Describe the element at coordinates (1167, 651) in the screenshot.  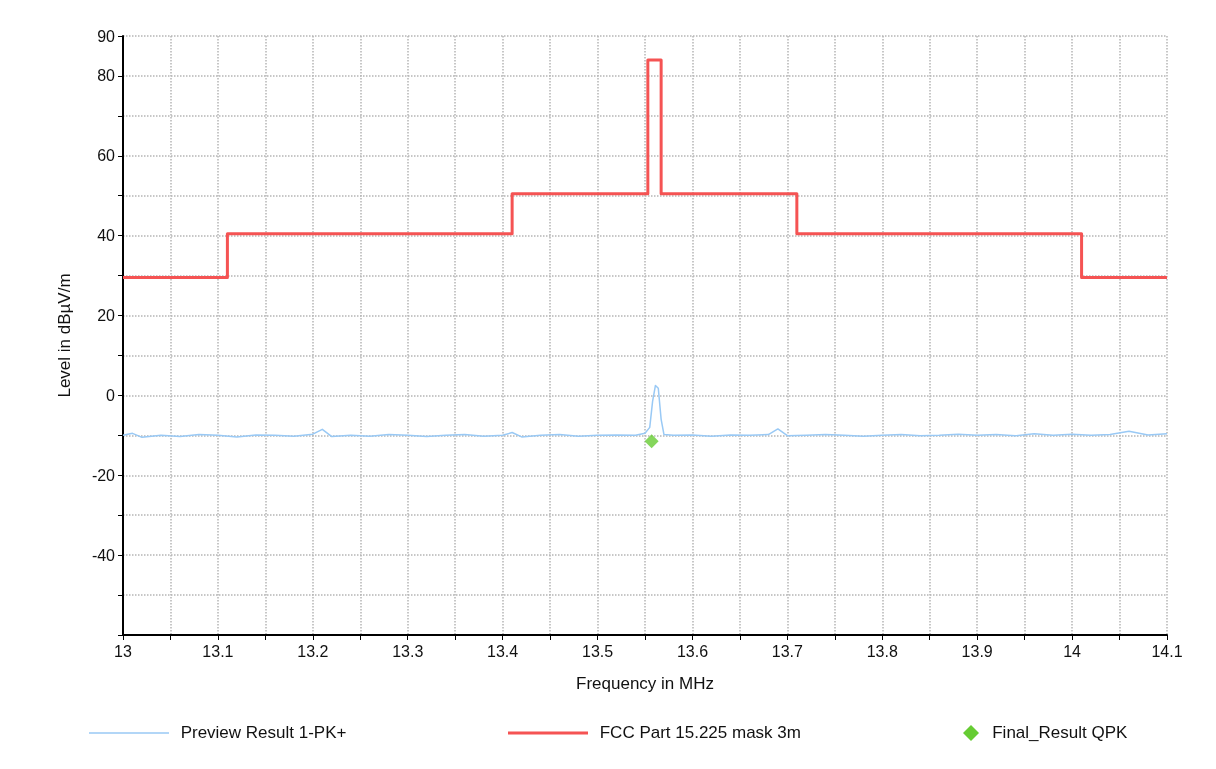
I see `x-tick-label: 14.1` at that location.